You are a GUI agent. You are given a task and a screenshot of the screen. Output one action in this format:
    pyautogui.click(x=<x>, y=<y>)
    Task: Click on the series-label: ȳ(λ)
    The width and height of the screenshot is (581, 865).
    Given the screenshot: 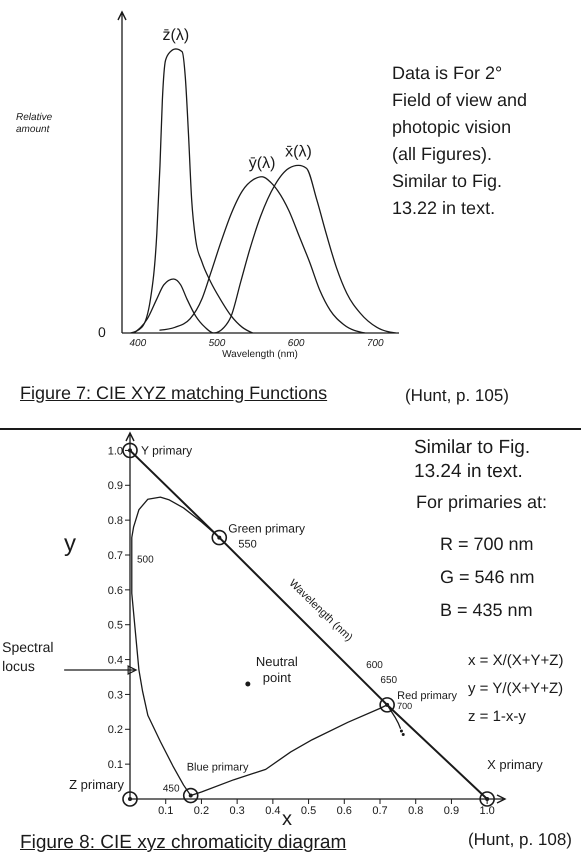 What is the action you would take?
    pyautogui.click(x=262, y=163)
    